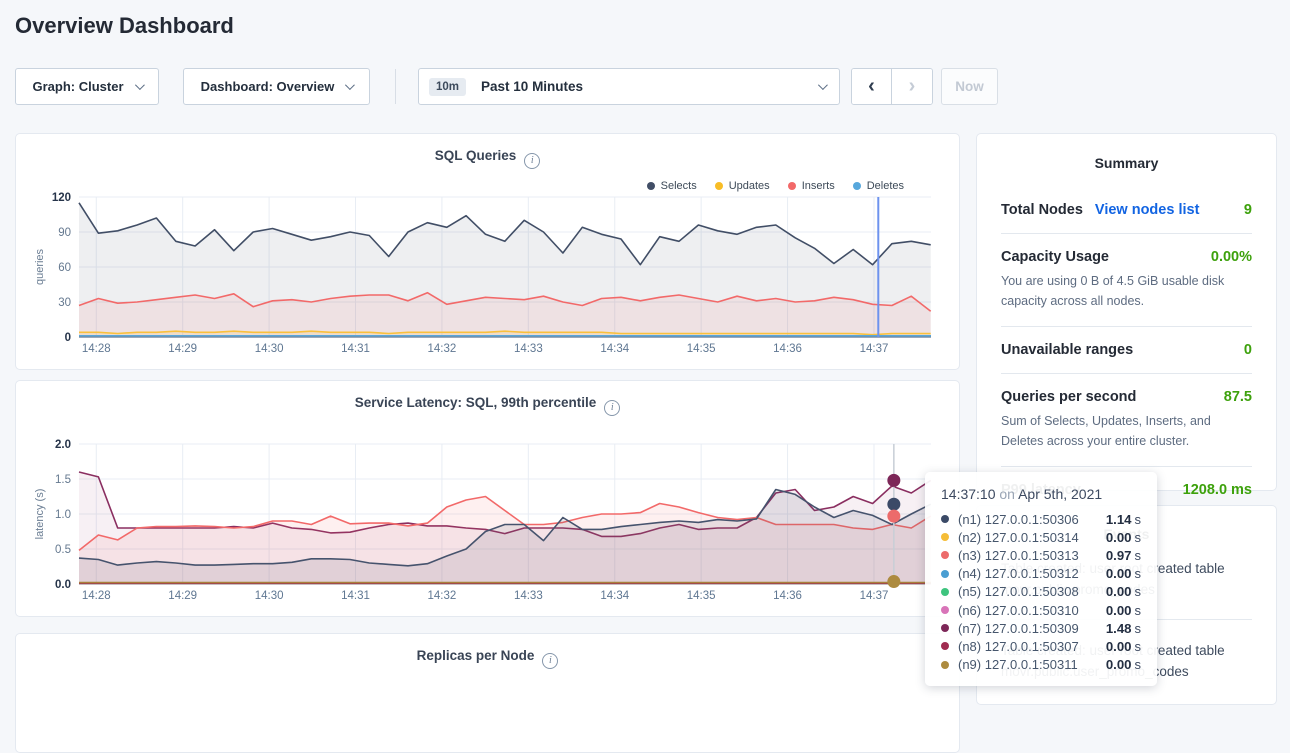  I want to click on legend-item-updates: Updates, so click(742, 186).